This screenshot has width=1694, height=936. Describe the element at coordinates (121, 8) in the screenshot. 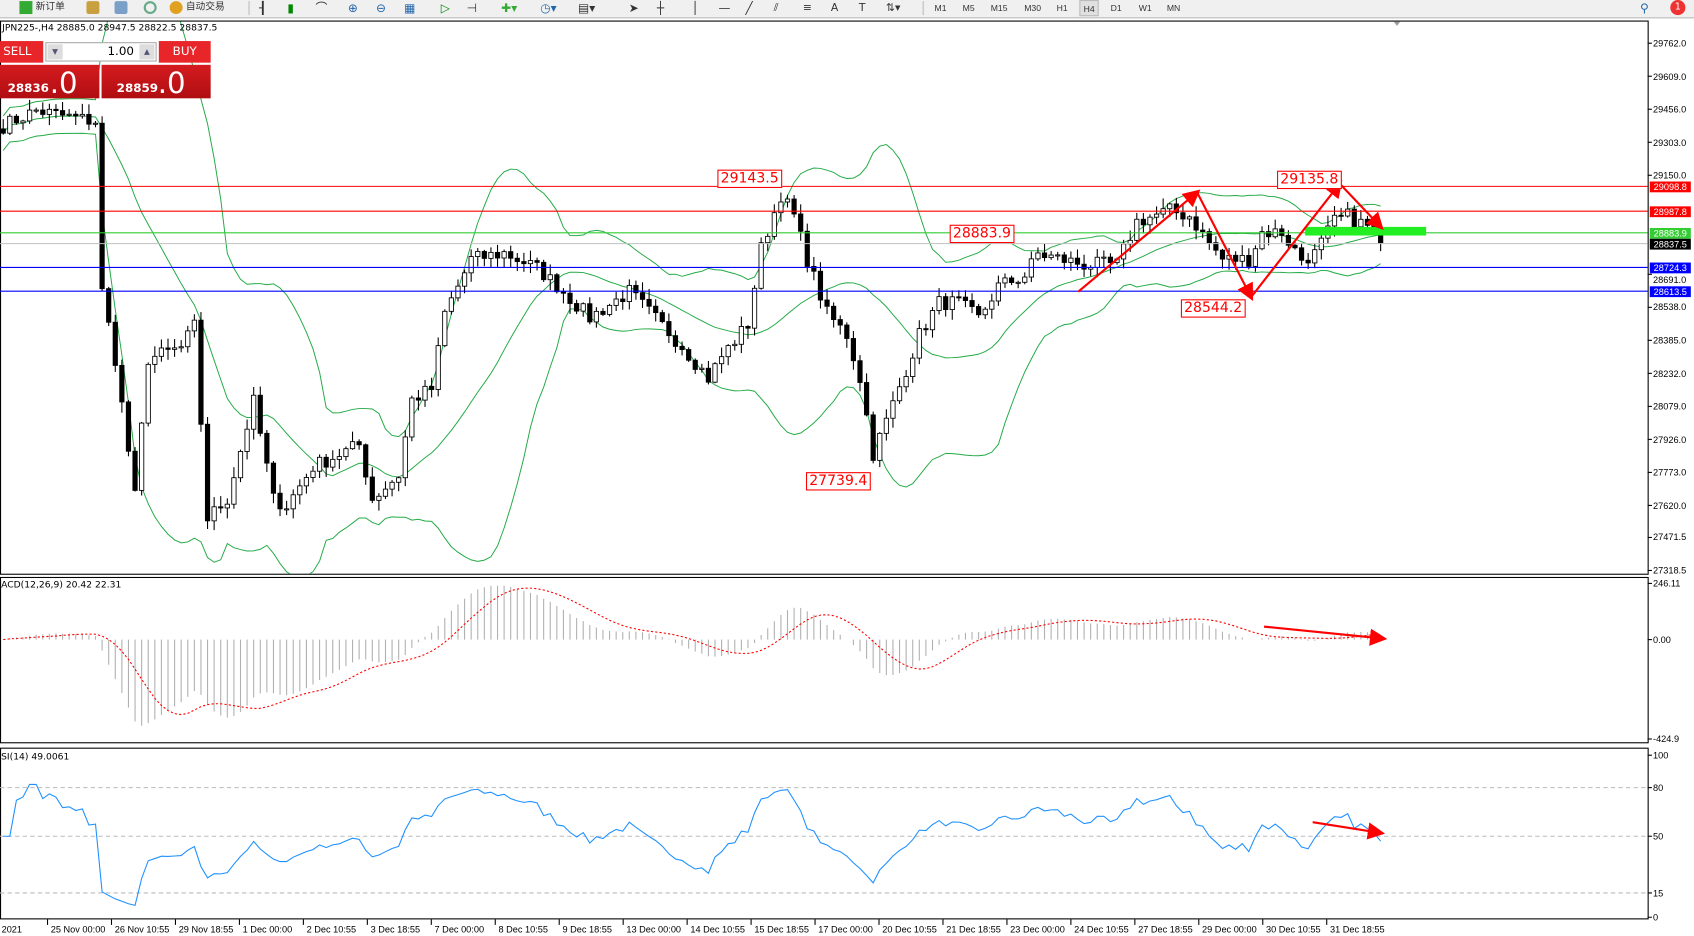

I see `account-icon` at that location.